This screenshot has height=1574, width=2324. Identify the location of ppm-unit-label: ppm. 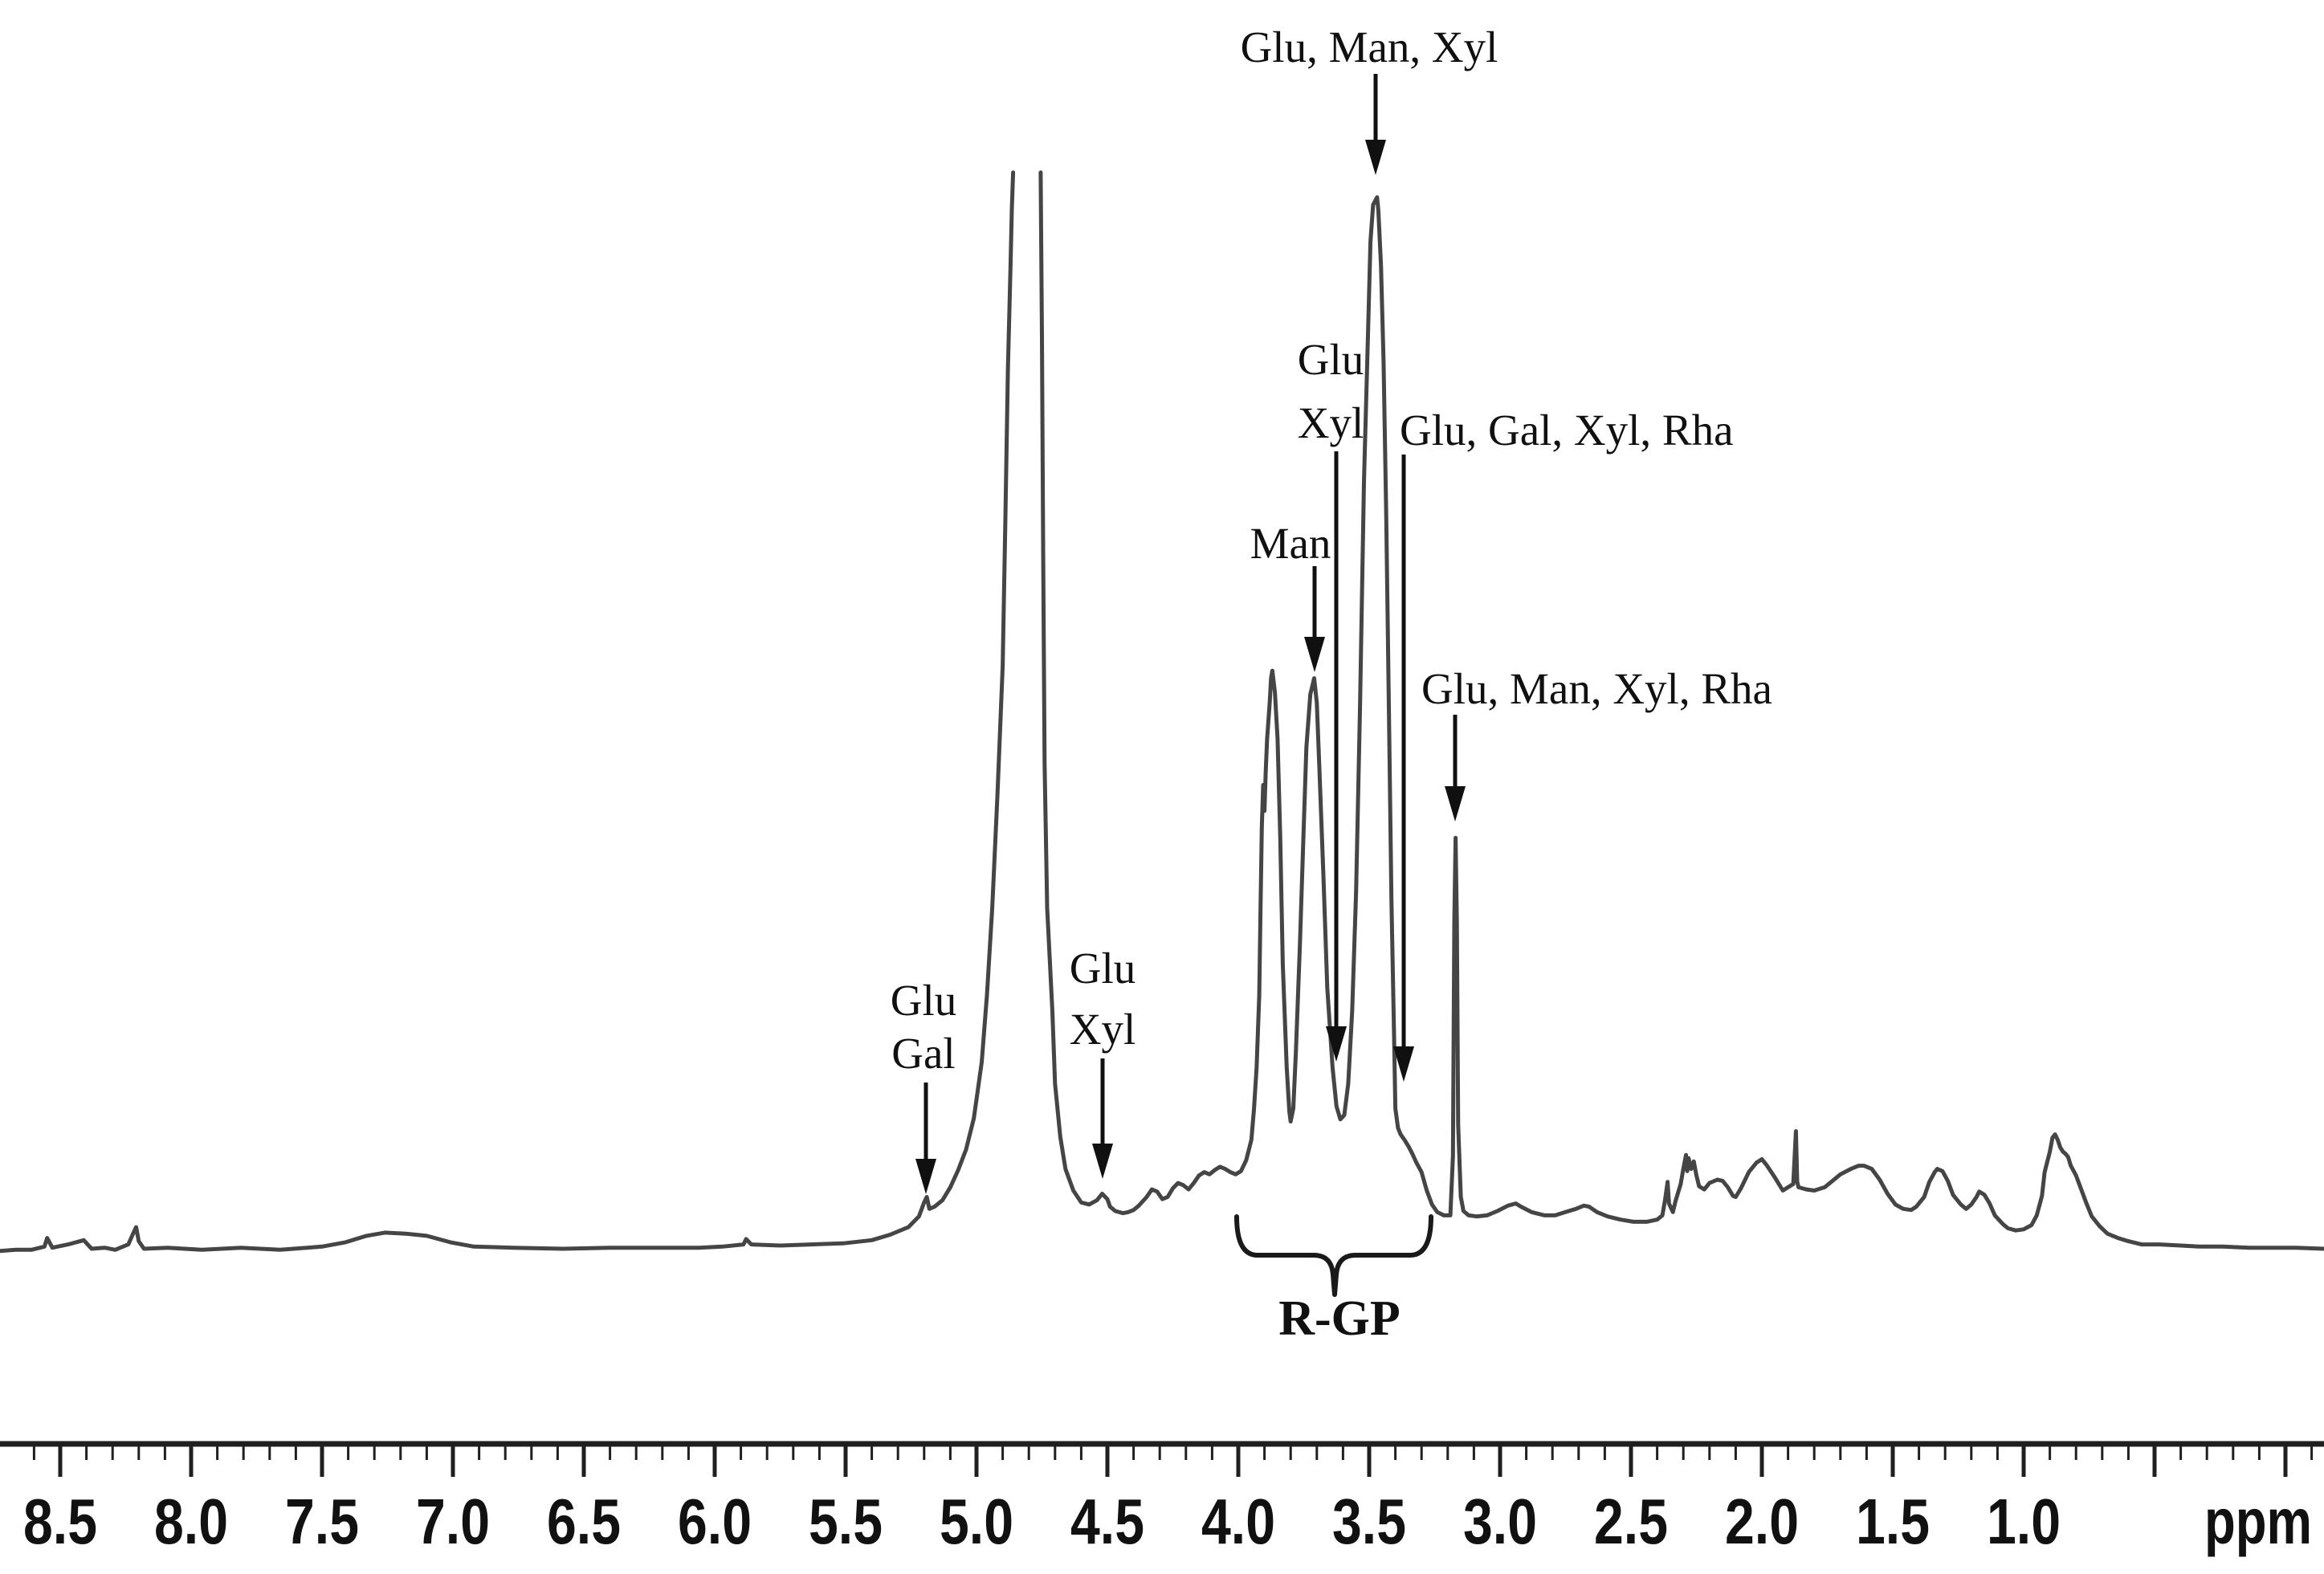
(2258, 1521).